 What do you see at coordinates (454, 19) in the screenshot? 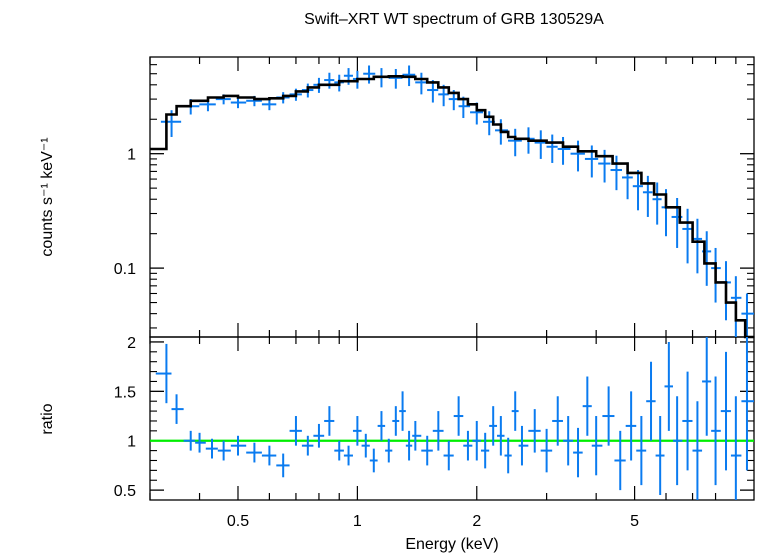
I see `chart-title: Swift–XRT WT spectrum of GRB 130529A` at bounding box center [454, 19].